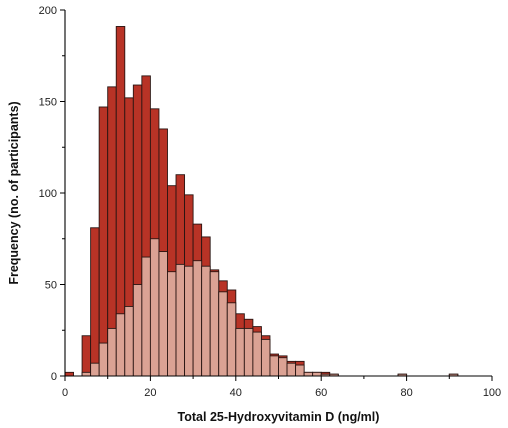 The image size is (508, 428). I want to click on y-tick-label: 200, so click(48, 11).